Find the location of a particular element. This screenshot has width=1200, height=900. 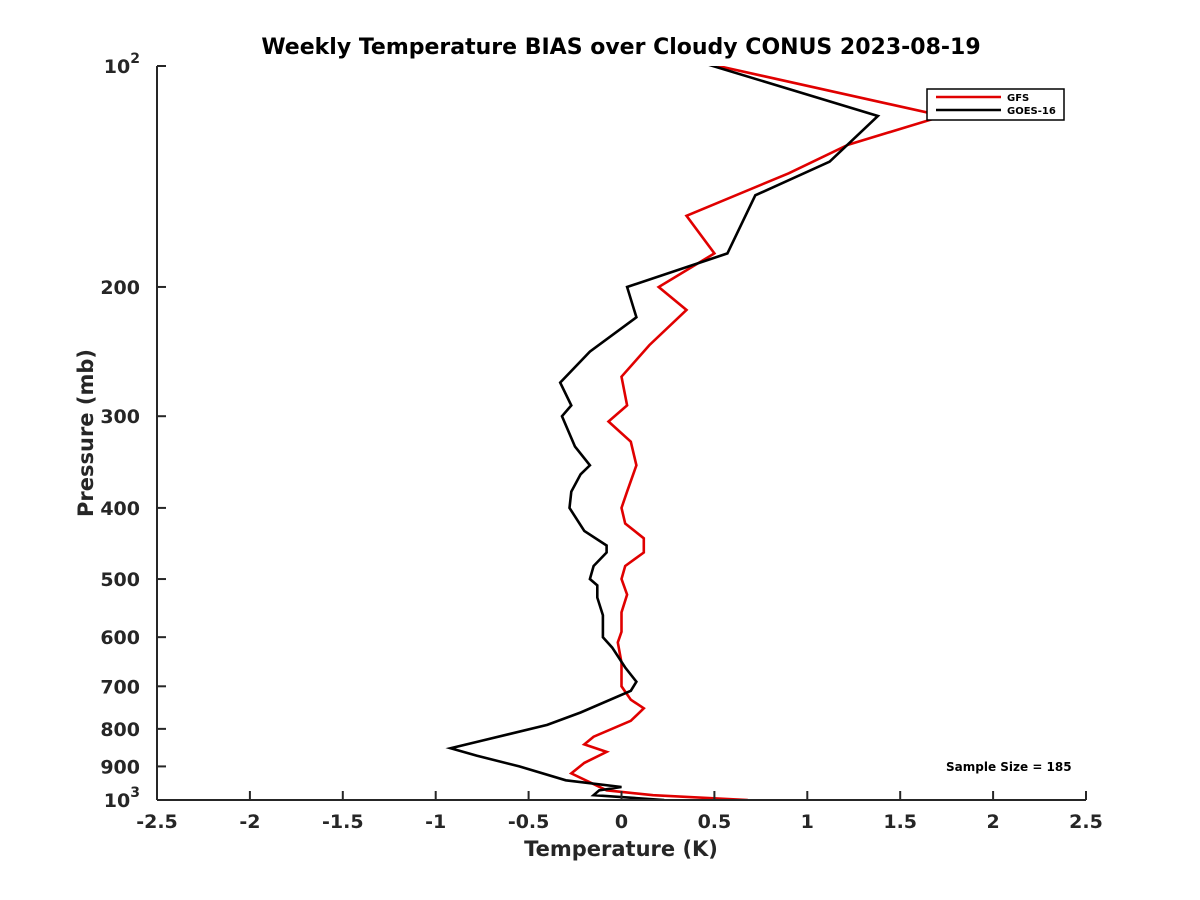

y-tick-label: 10³ is located at coordinates (122, 798).